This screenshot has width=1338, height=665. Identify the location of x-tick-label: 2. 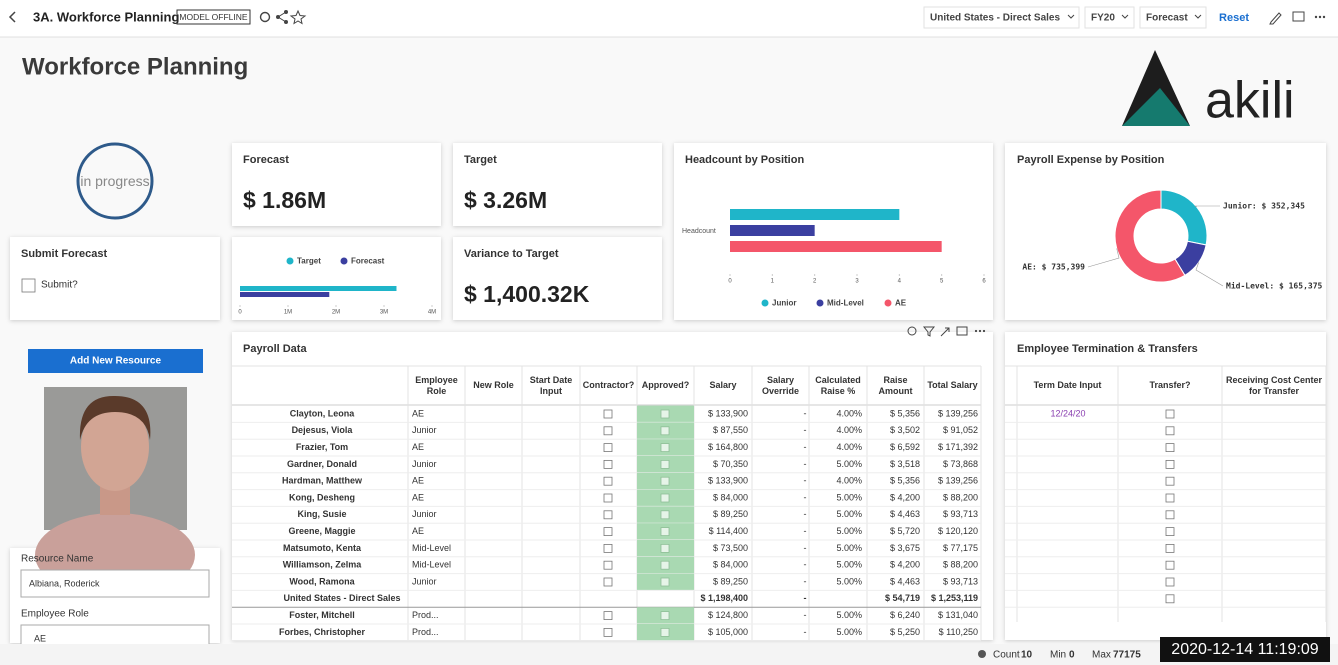
(815, 282).